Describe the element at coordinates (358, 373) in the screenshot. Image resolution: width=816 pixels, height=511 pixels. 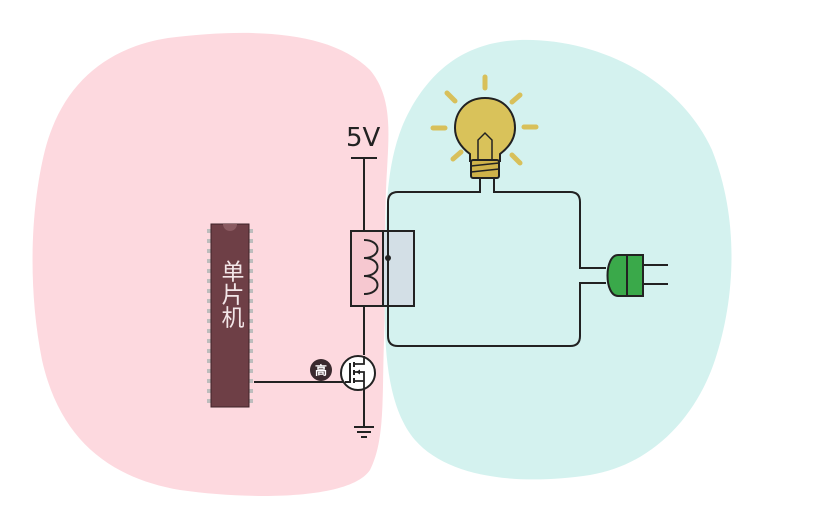
I see `mosfet-icon` at that location.